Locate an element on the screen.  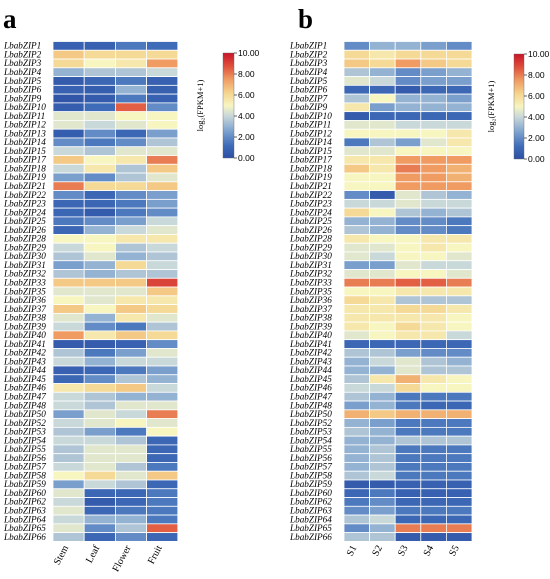
column-label: S5 is located at coordinates (454, 551).